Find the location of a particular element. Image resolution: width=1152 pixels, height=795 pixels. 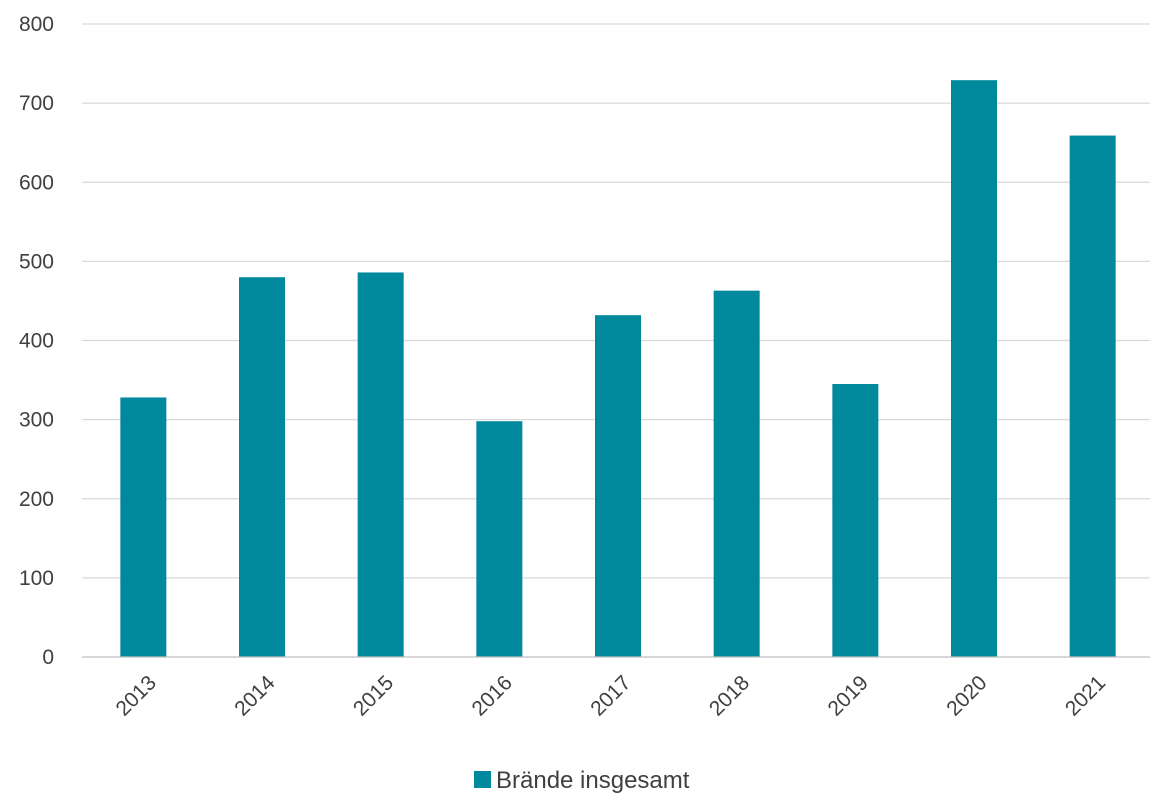

x-tick-label: 2013 is located at coordinates (136, 695).